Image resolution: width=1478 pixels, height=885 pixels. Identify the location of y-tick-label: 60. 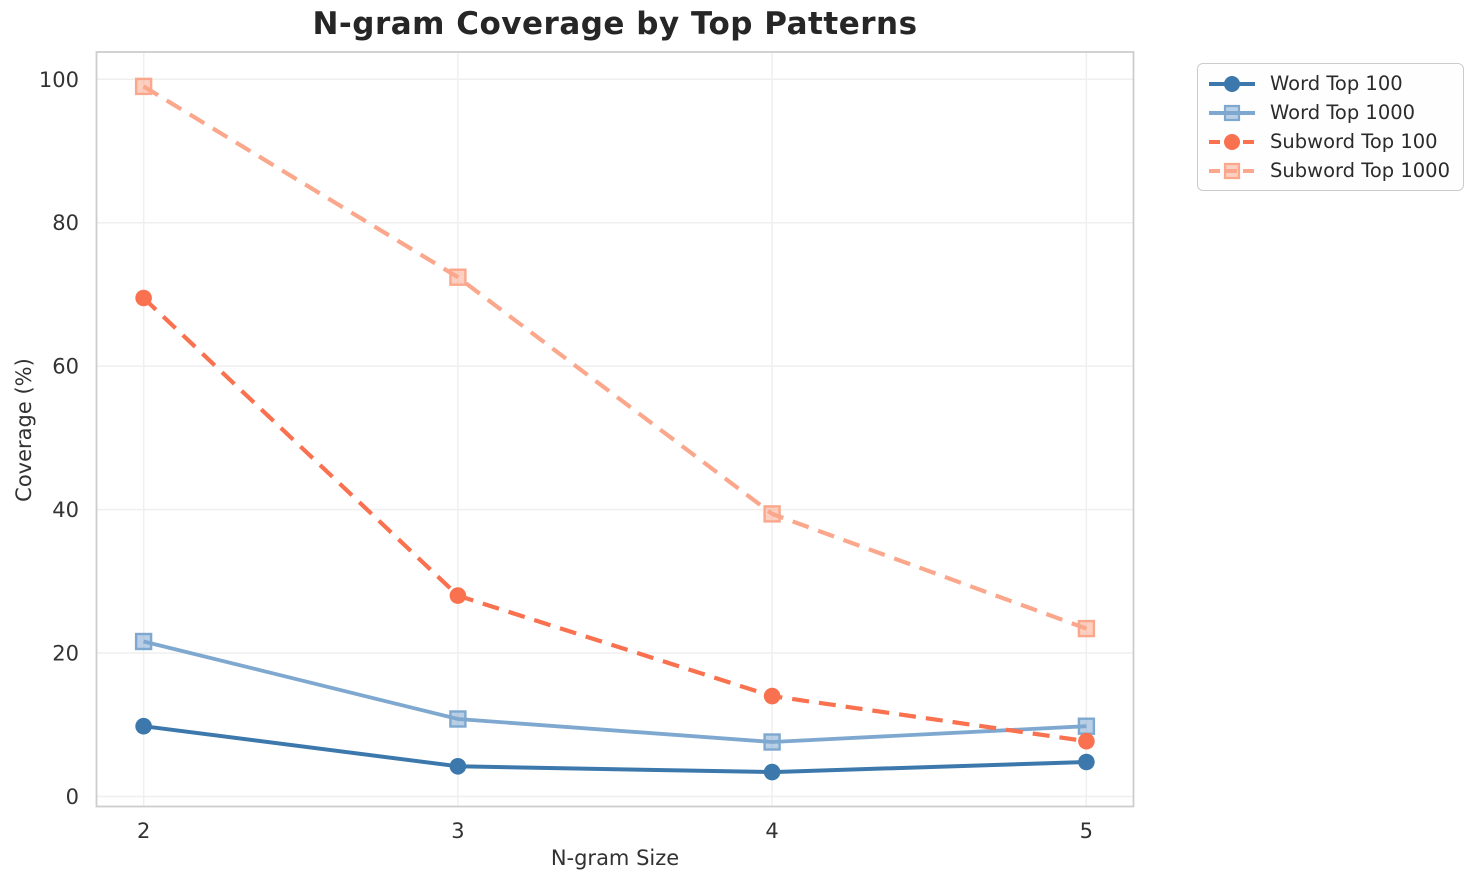
(65, 367).